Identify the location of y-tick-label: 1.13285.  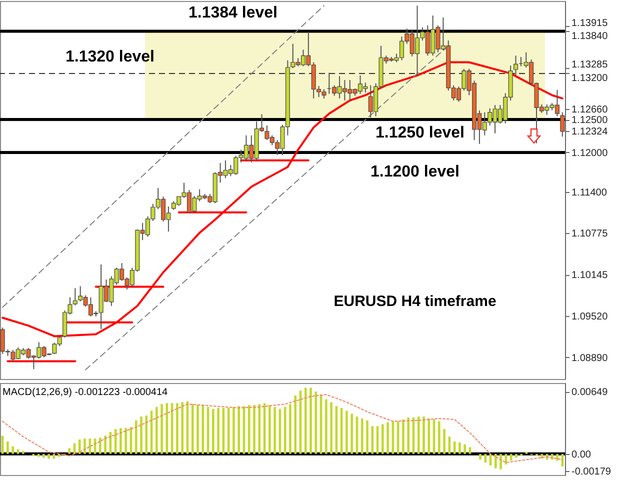
(590, 64).